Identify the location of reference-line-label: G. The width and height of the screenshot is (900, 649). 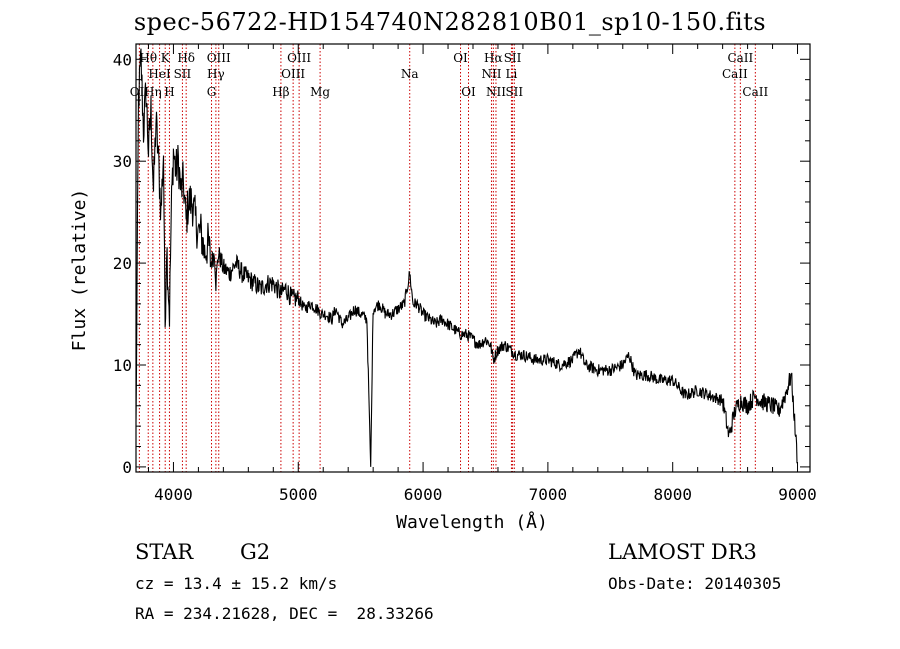
(212, 92).